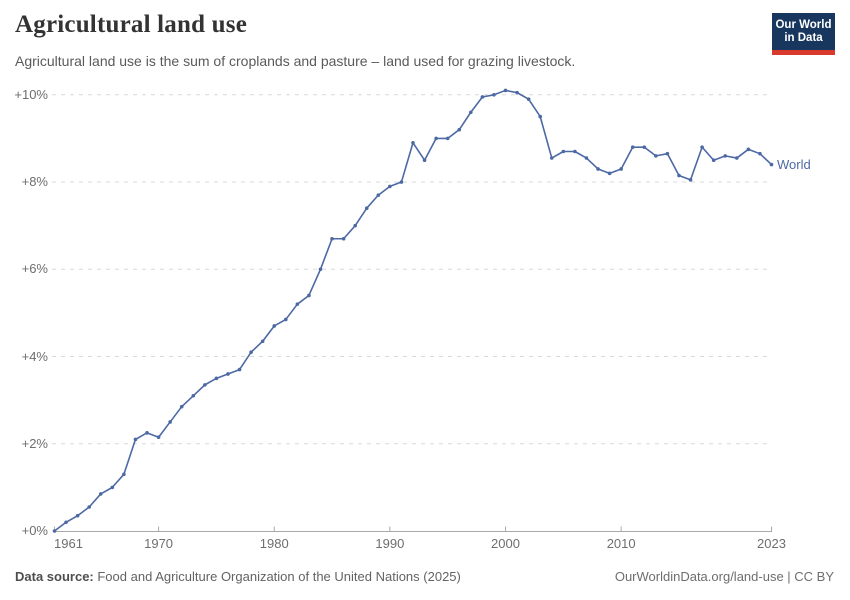 This screenshot has width=850, height=600. Describe the element at coordinates (54, 576) in the screenshot. I see `data-source-label: Data source:` at that location.